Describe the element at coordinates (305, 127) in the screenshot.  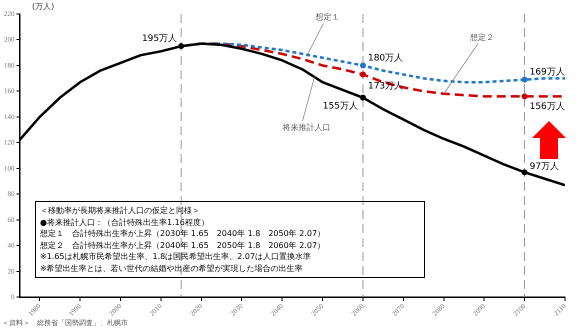
I see `annotation: 将来推計人口` at that location.